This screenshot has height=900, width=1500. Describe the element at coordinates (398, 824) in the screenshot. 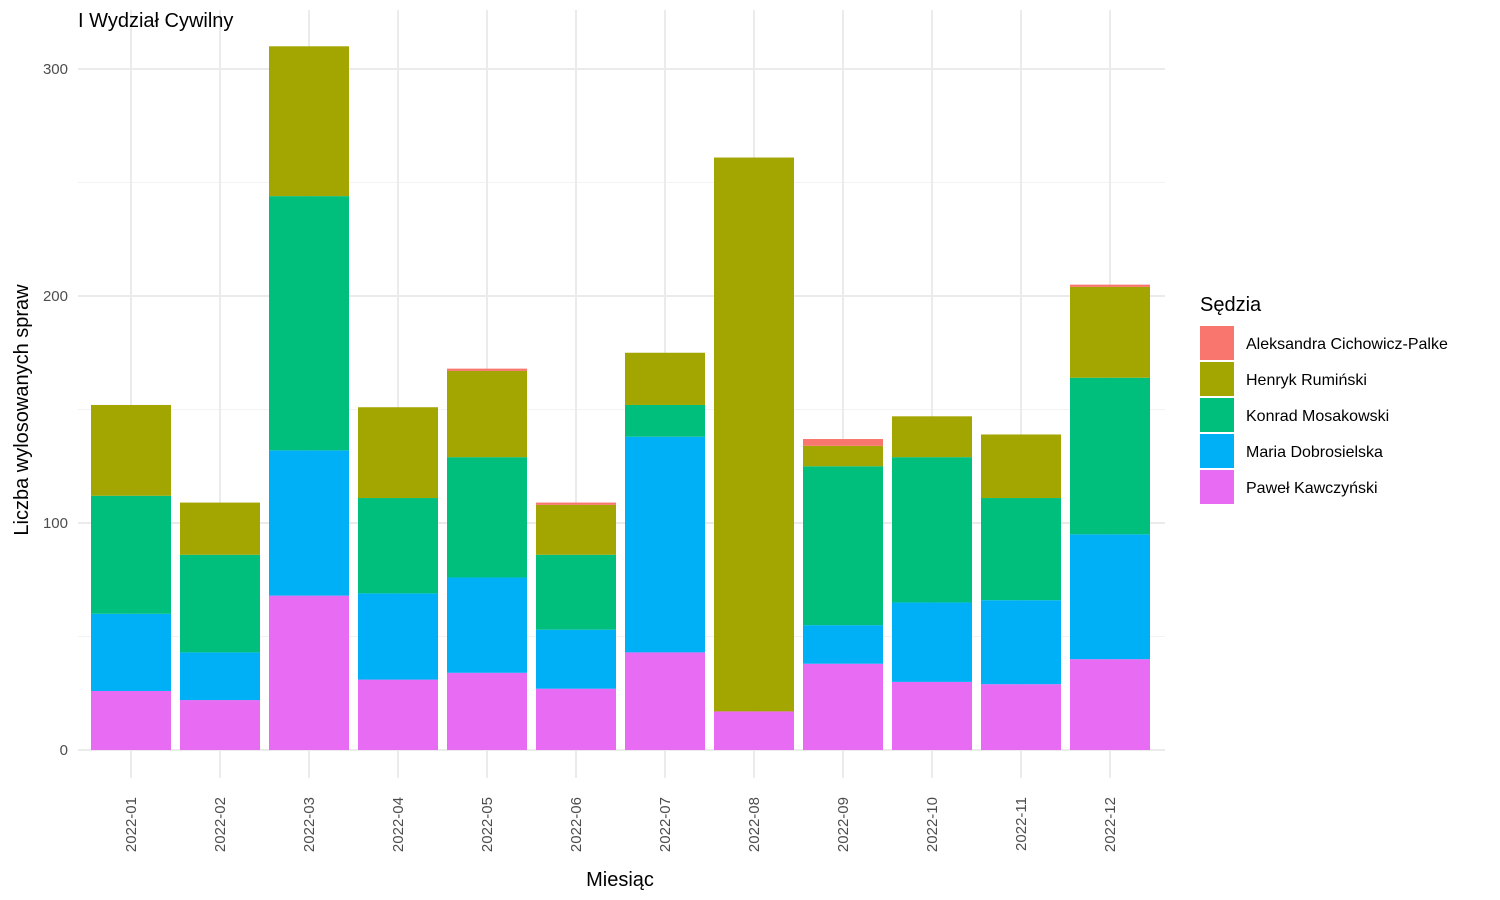

I see `x-tick-label: 2022-04` at that location.